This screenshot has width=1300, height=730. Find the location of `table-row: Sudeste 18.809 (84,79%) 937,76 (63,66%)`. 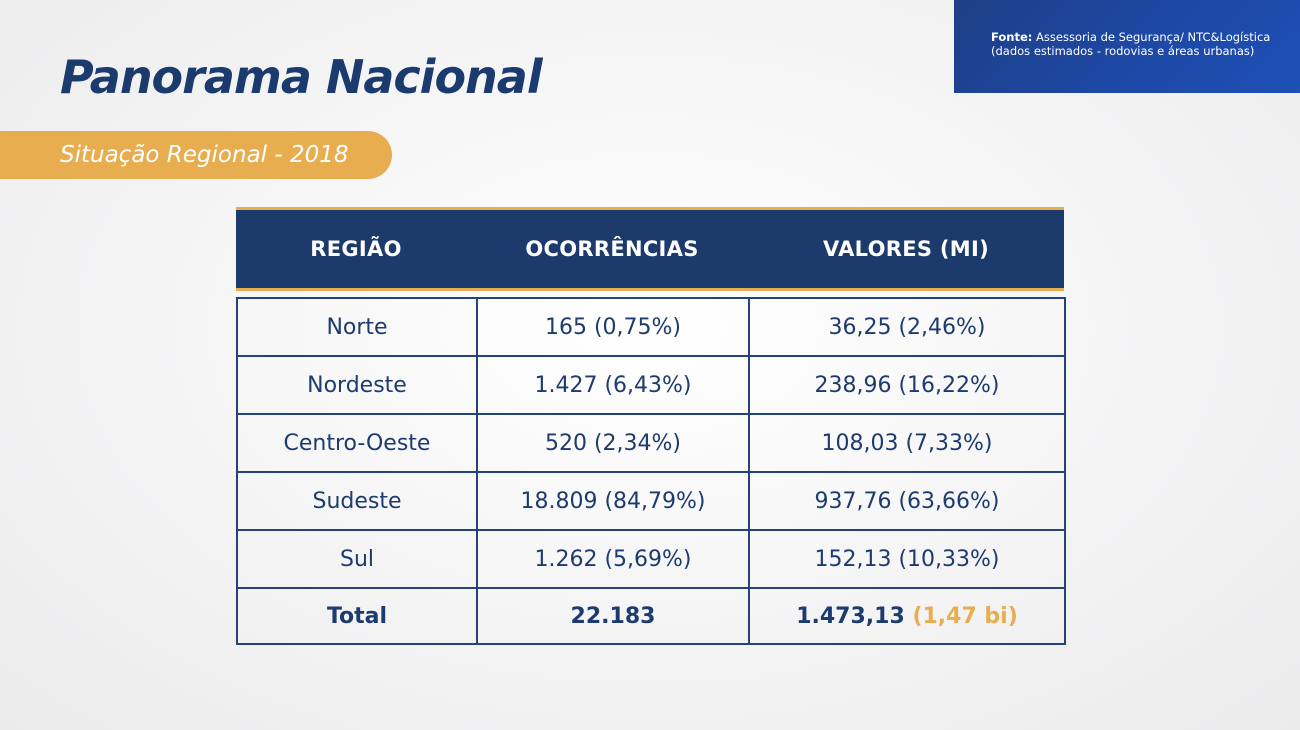

table-row: Sudeste 18.809 (84,79%) 937,76 (63,66%) is located at coordinates (651, 501).